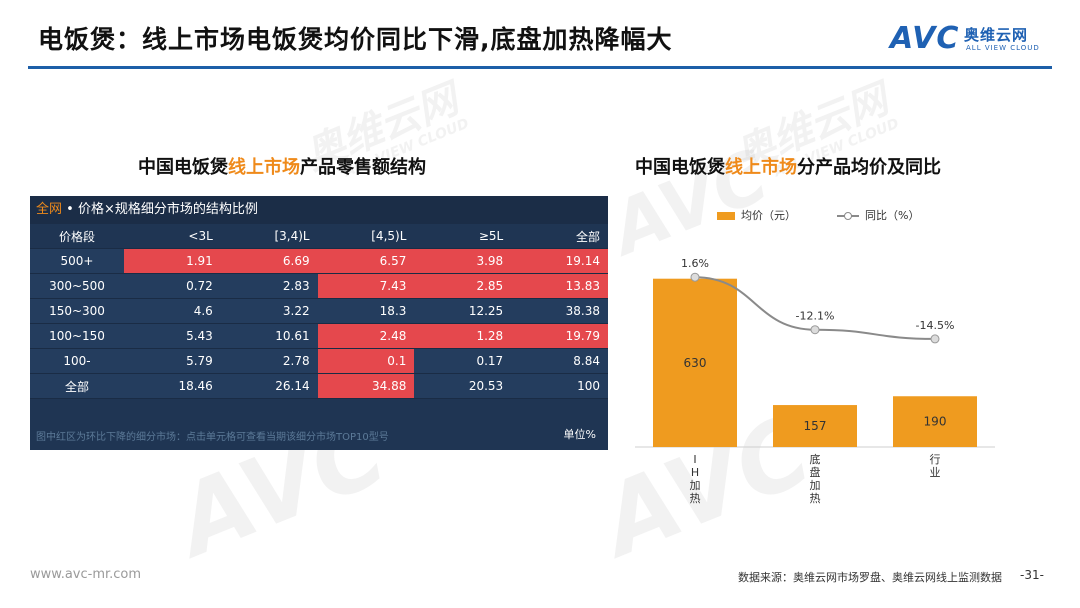  I want to click on table-cell: 3.98, so click(463, 261).